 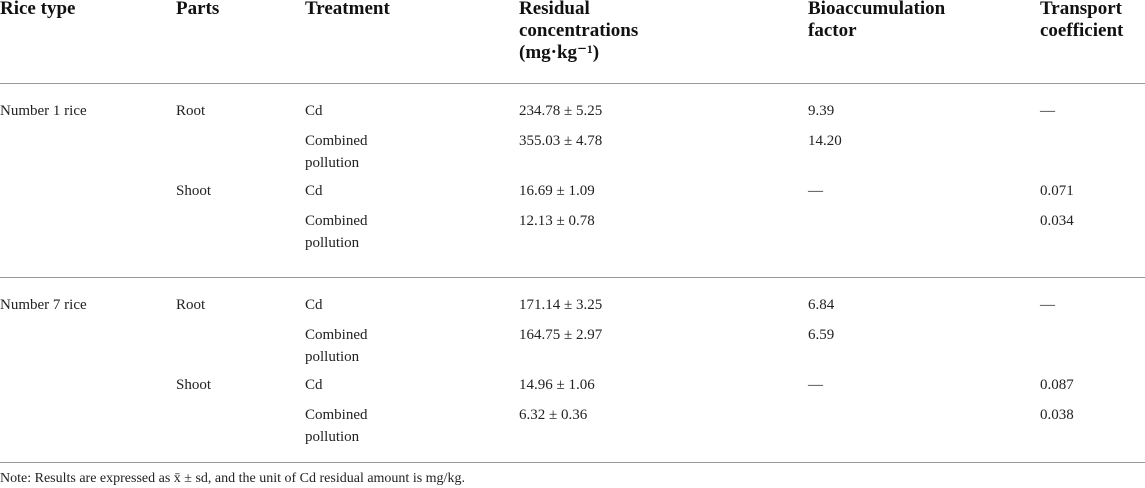 What do you see at coordinates (1057, 191) in the screenshot?
I see `transport-coefficient: 0.071` at bounding box center [1057, 191].